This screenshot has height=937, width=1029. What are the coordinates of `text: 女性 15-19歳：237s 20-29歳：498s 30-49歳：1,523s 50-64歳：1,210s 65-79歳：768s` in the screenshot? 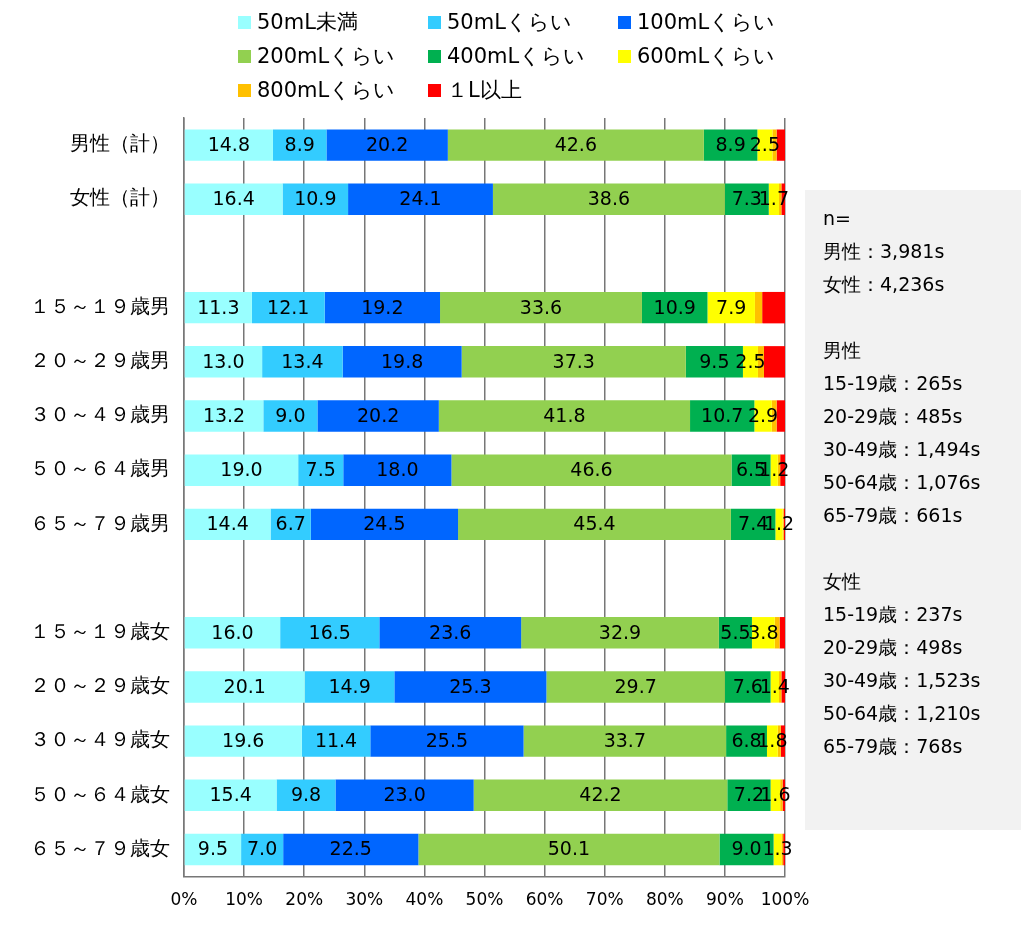 It's located at (902, 664).